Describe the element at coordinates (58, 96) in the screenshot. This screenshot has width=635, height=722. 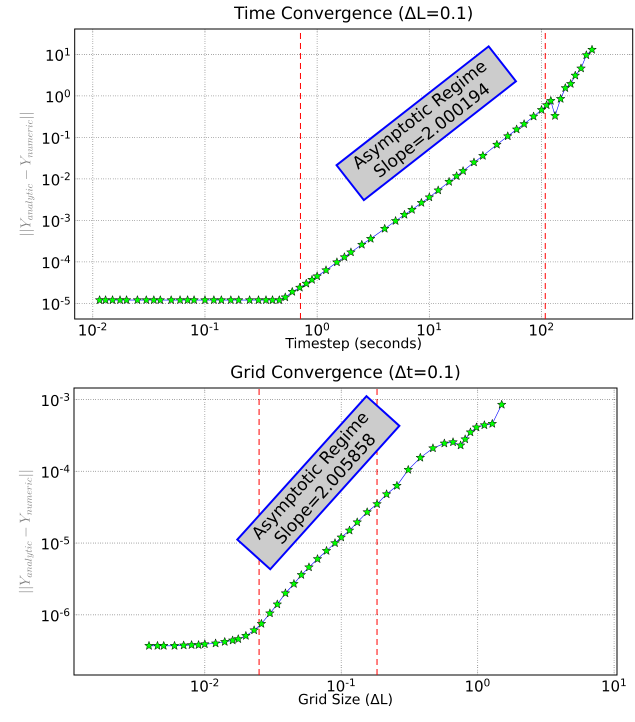
I see `y-tick-label: 10$^{0}$` at that location.